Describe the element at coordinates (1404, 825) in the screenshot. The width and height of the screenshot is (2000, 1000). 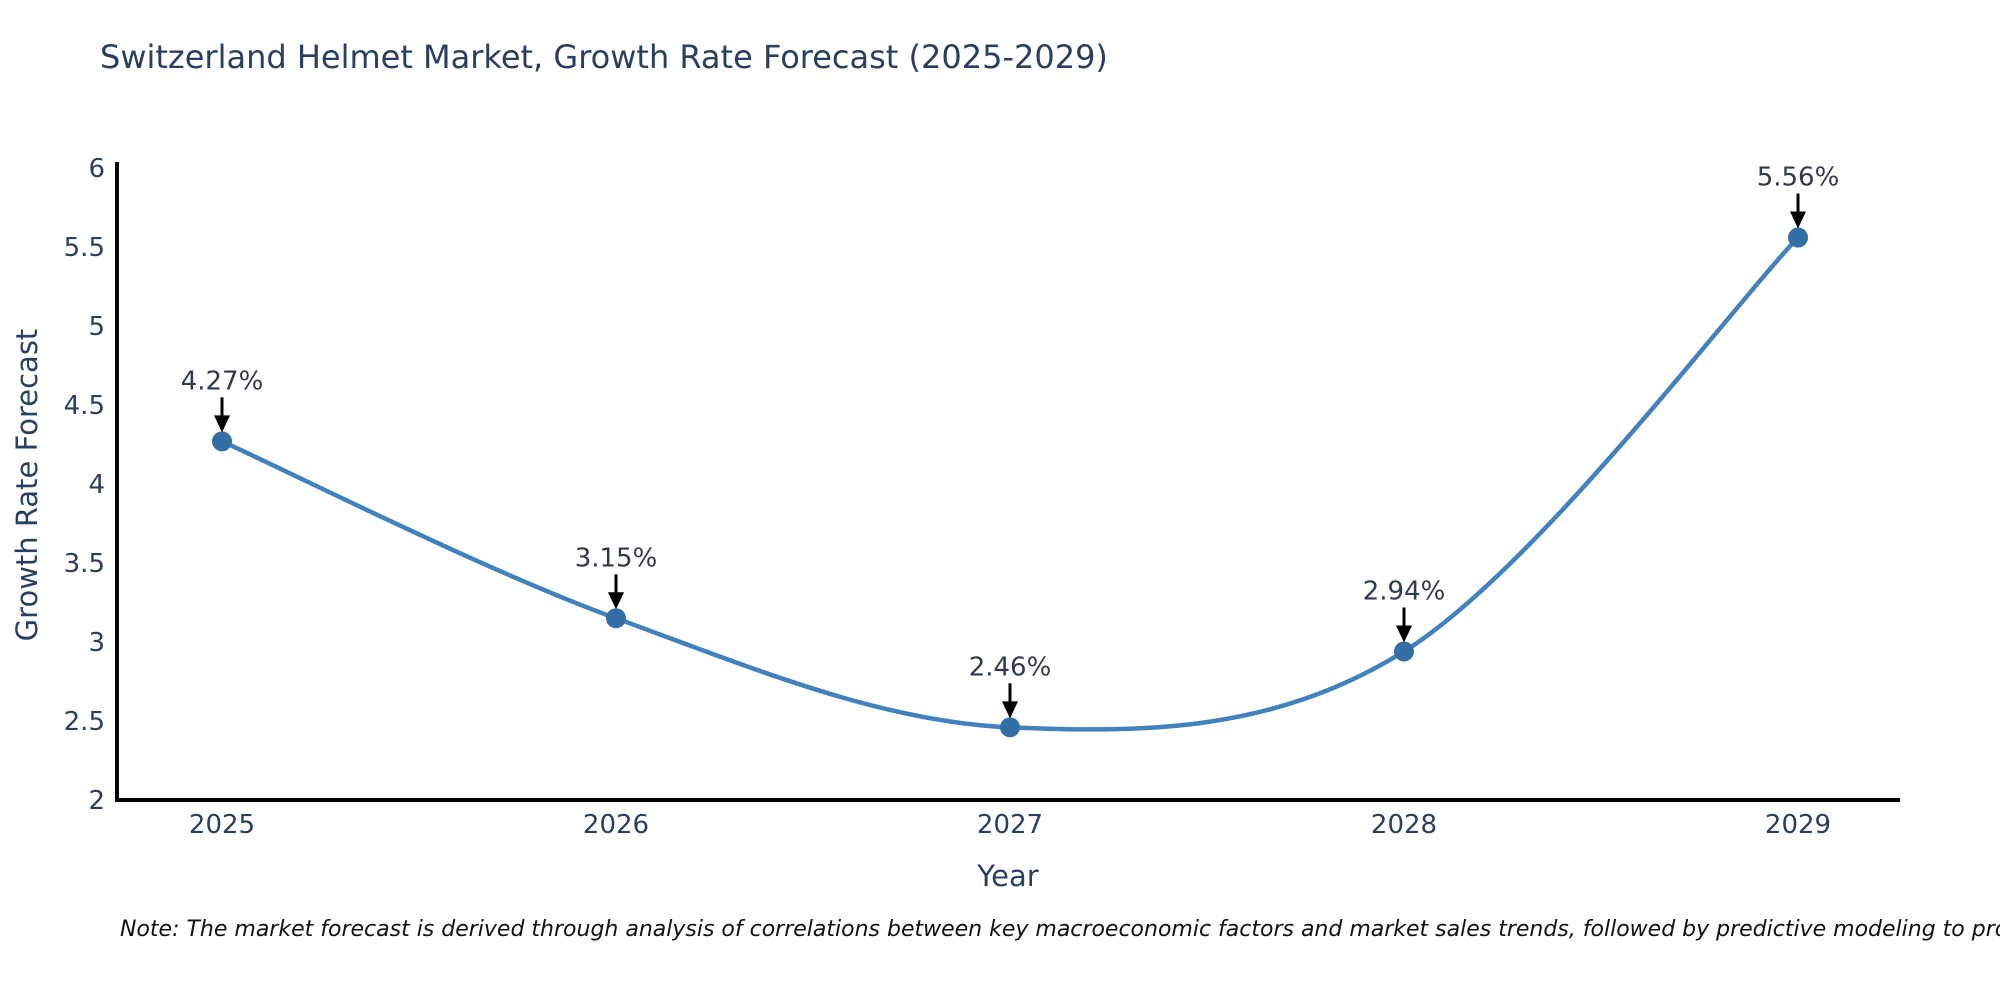
I see `x-tick-label: 2028` at that location.